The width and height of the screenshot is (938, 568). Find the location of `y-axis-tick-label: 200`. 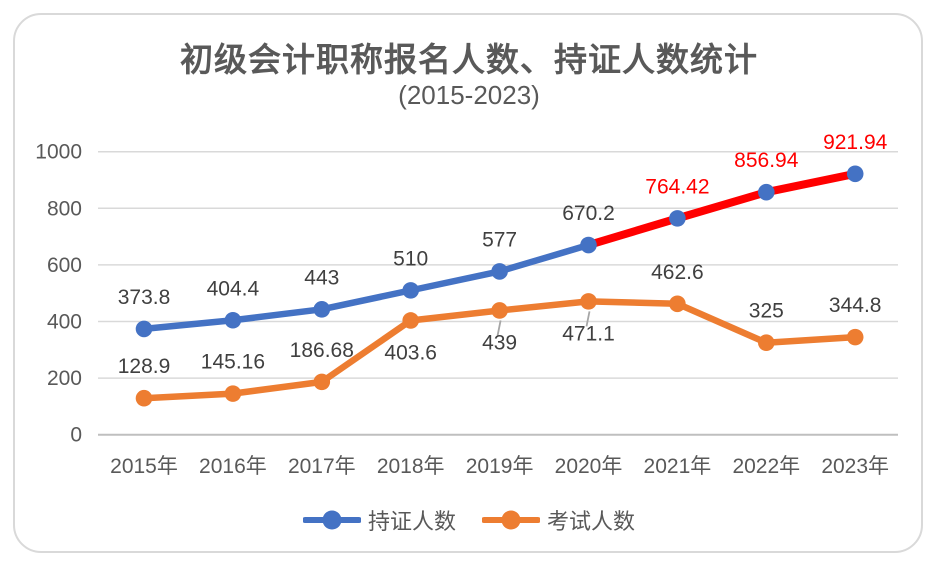

y-axis-tick-label: 200 is located at coordinates (64, 378).